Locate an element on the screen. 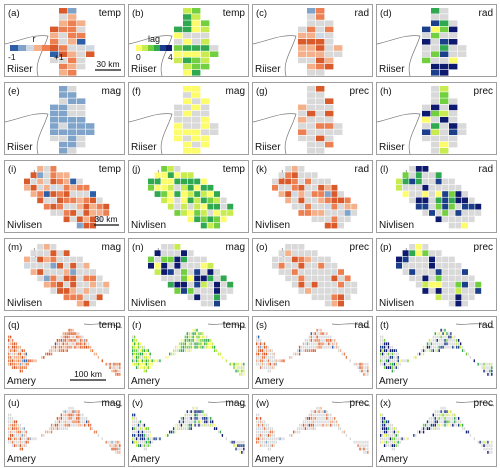 The height and width of the screenshot is (468, 500). panel-letter: (k) is located at coordinates (261, 169).